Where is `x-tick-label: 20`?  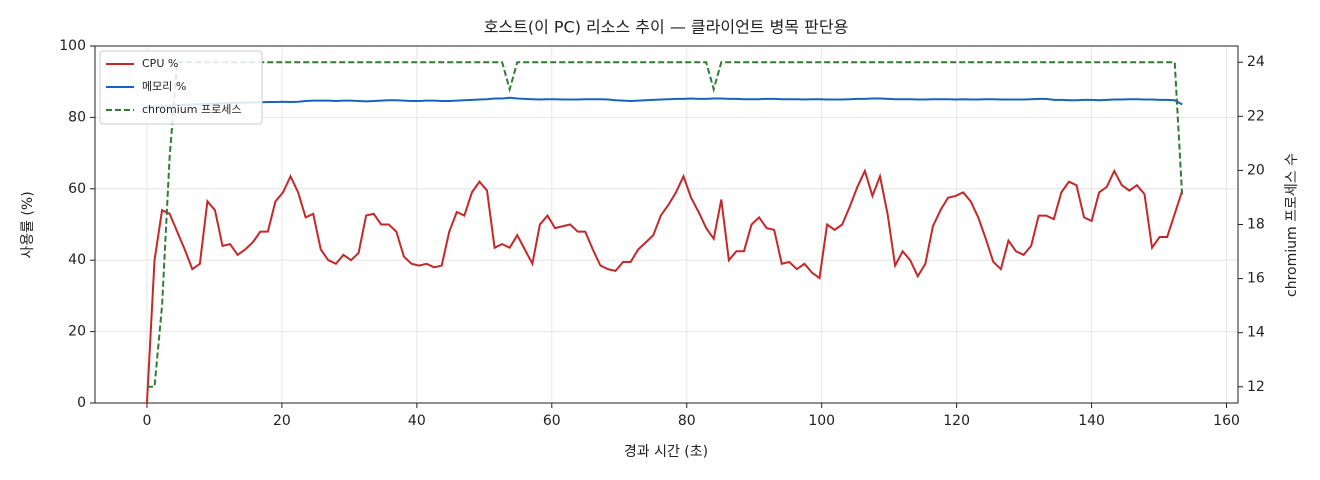
x-tick-label: 20 is located at coordinates (282, 421).